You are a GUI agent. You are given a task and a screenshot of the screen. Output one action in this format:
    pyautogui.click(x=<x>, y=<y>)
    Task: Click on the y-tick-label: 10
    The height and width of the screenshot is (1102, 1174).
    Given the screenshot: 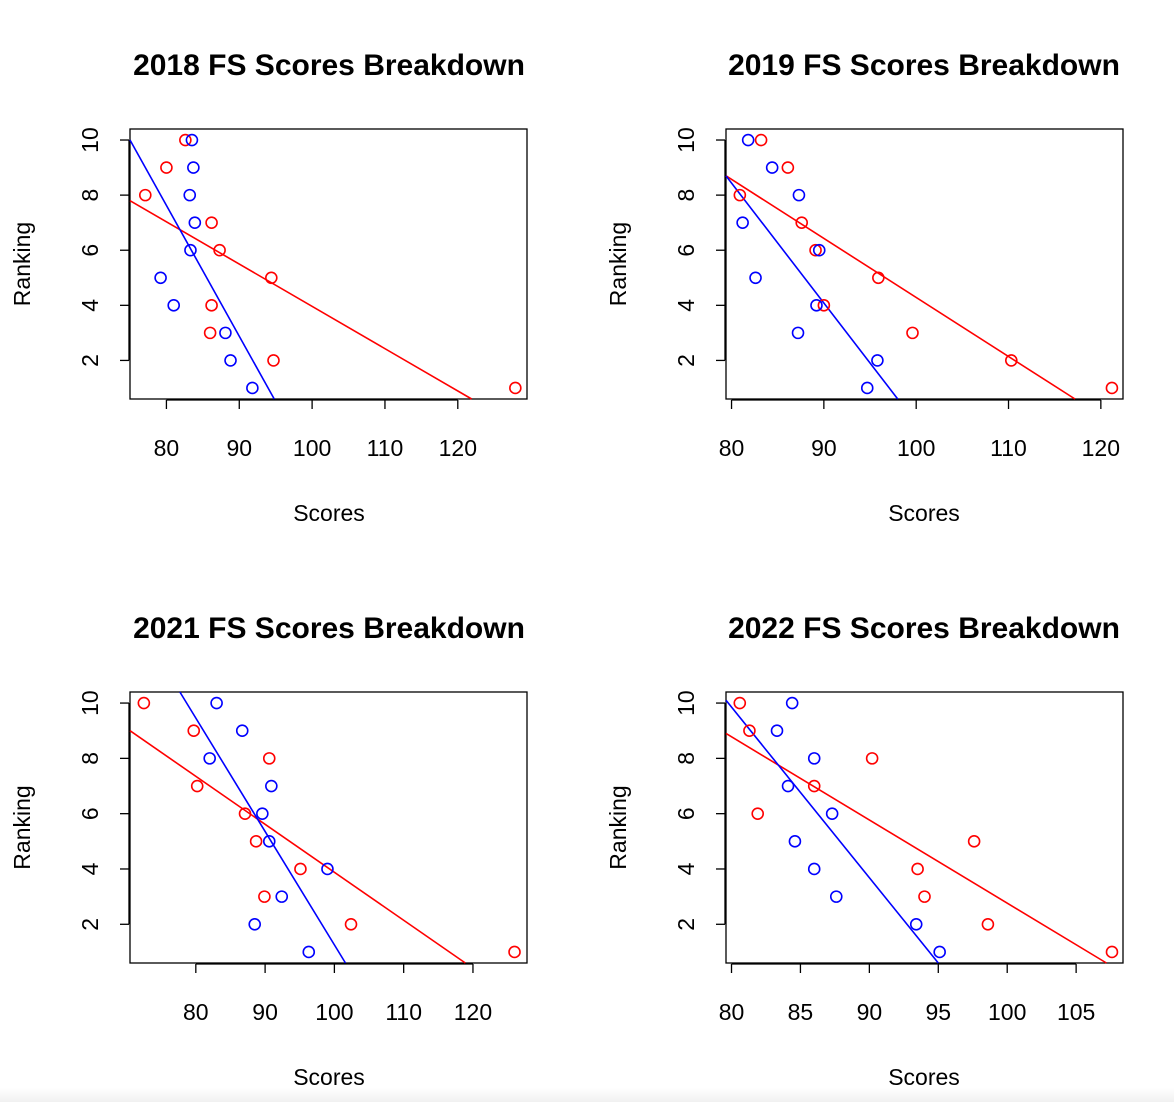 What is the action you would take?
    pyautogui.click(x=686, y=140)
    